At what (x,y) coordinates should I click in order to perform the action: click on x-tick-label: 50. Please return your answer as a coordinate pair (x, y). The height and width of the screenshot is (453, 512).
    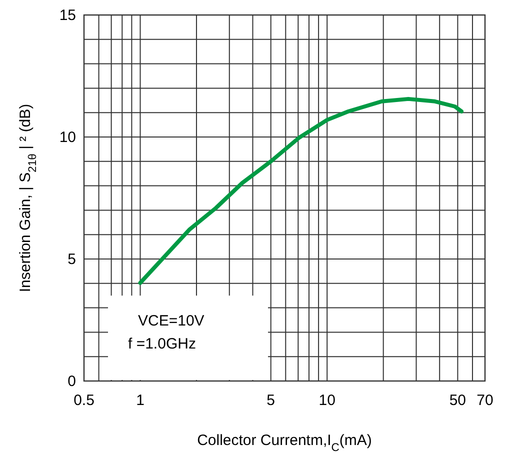
    Looking at the image, I should click on (457, 400).